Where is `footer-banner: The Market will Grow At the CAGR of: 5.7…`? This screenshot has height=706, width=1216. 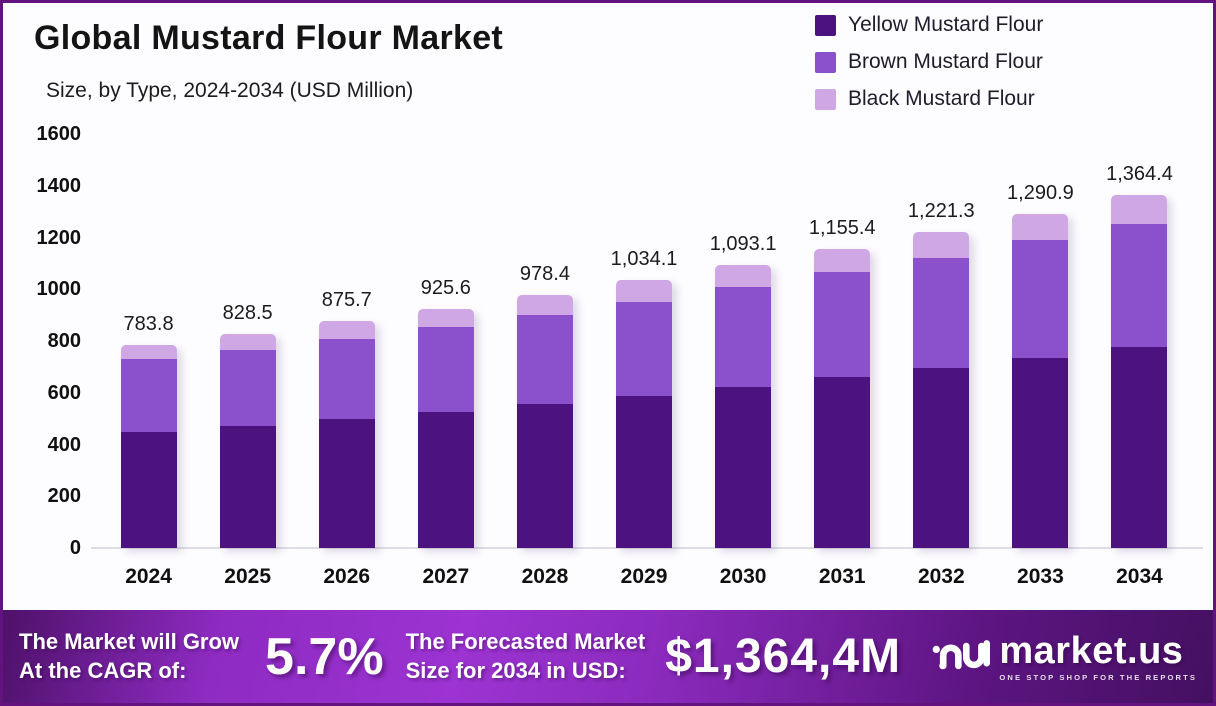 footer-banner: The Market will Grow At the CAGR of: 5.7… is located at coordinates (608, 656).